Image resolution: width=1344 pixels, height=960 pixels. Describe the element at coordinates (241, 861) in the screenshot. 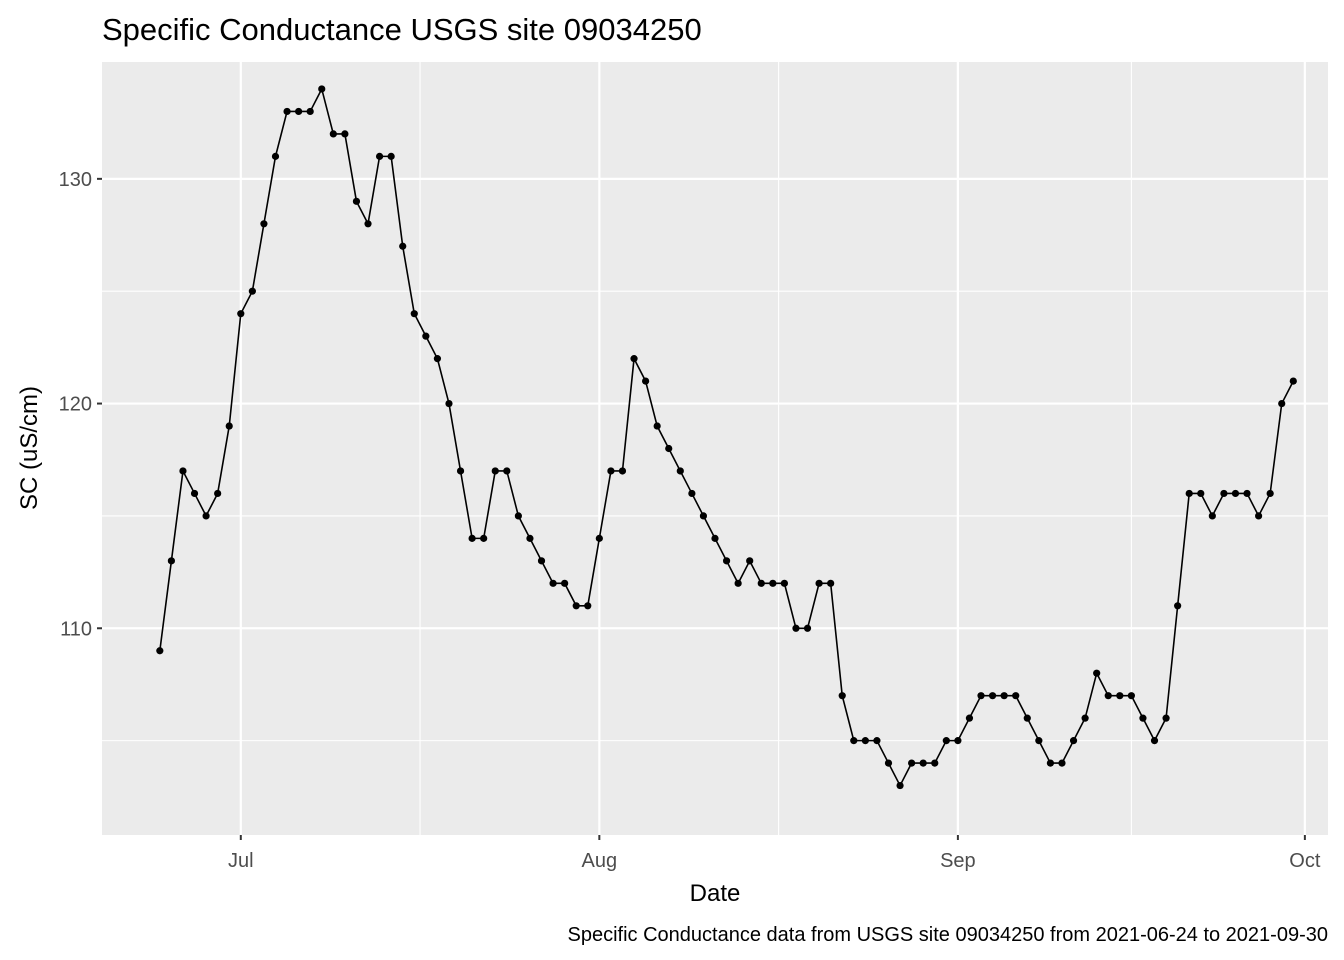

I see `x-tick-label: Jul` at that location.